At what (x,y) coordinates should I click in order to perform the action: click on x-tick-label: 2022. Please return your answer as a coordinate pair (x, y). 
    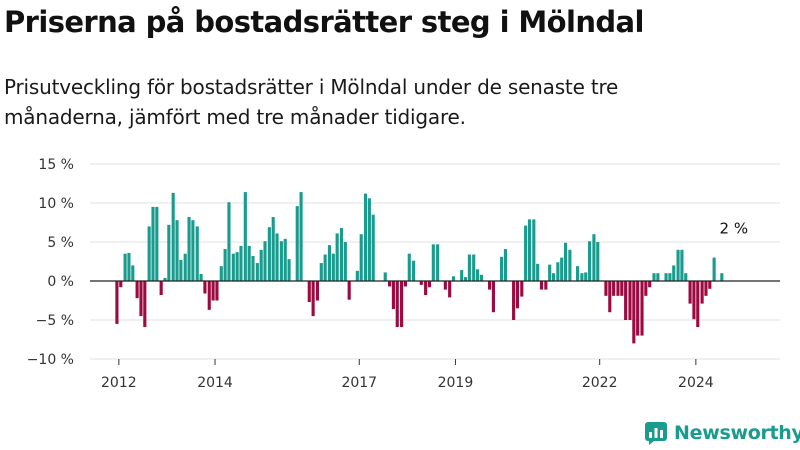
    Looking at the image, I should click on (600, 383).